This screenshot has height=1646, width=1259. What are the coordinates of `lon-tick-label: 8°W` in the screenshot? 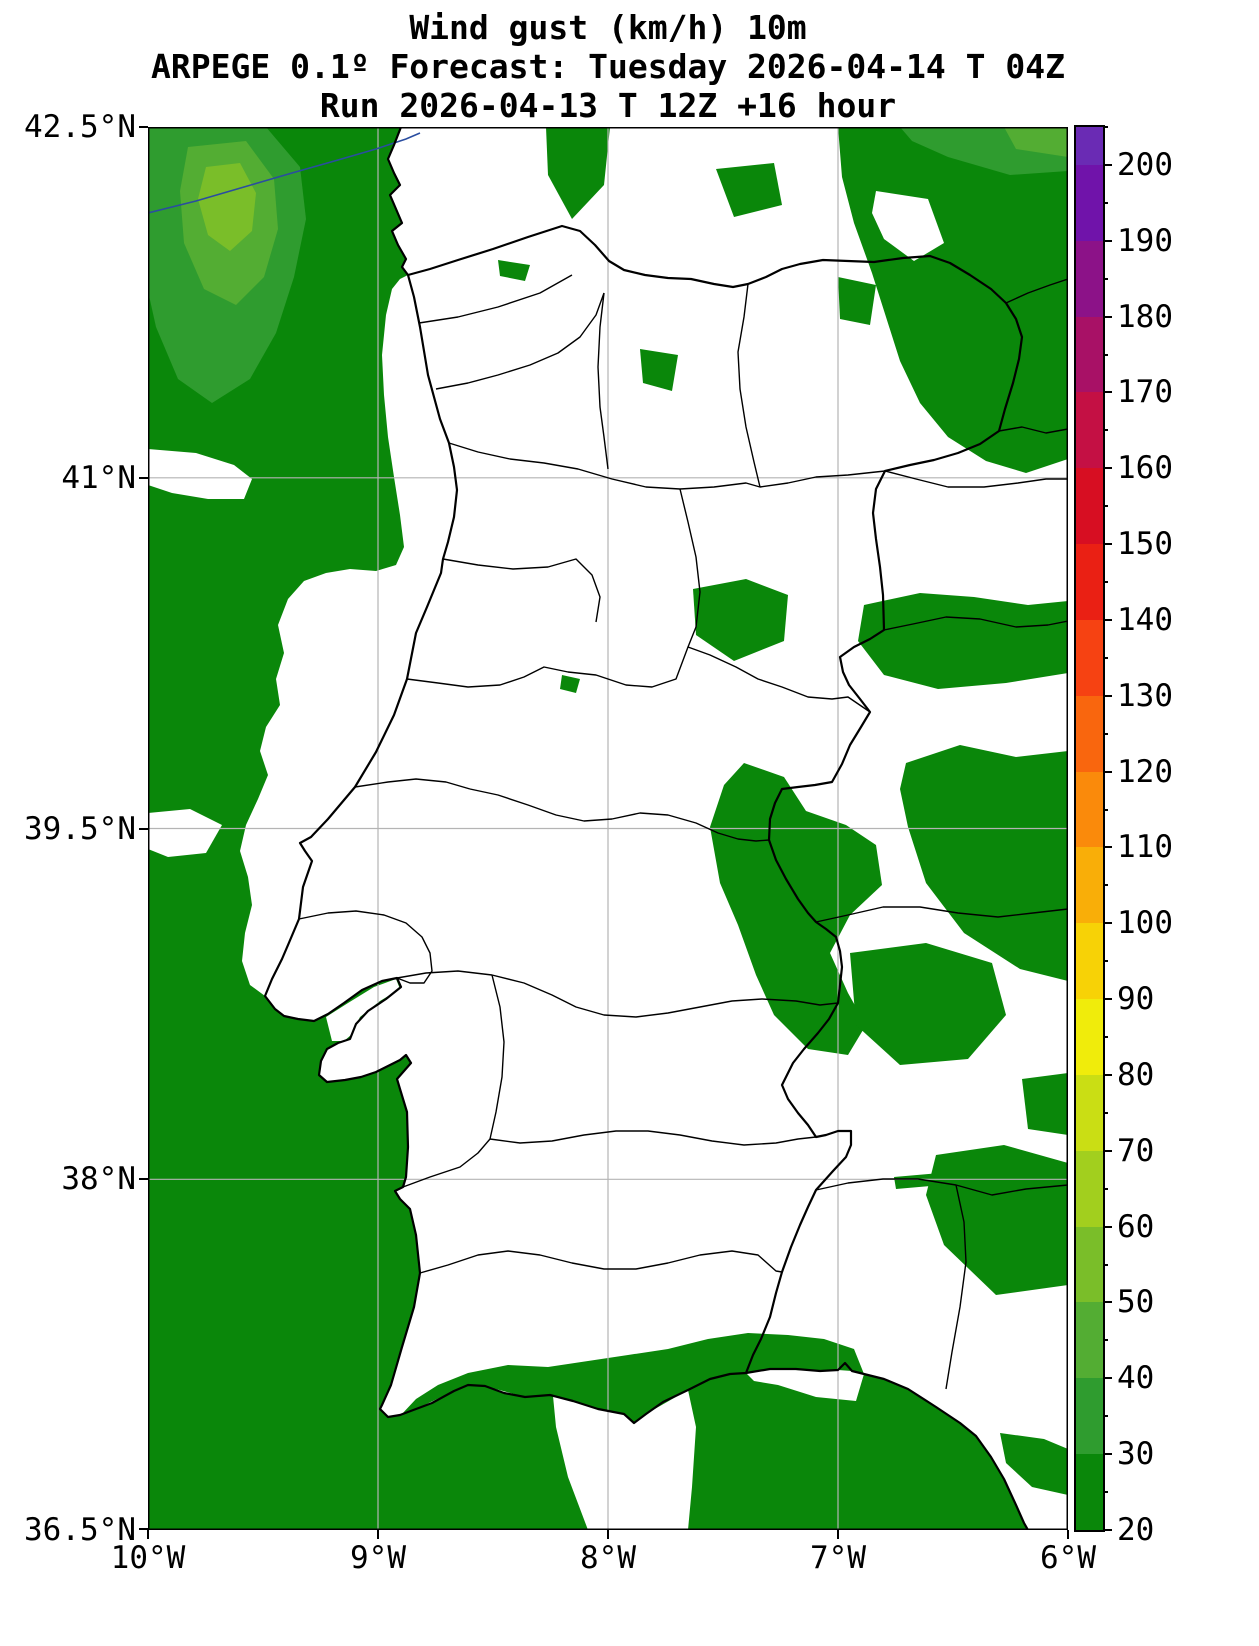 It's located at (608, 1558).